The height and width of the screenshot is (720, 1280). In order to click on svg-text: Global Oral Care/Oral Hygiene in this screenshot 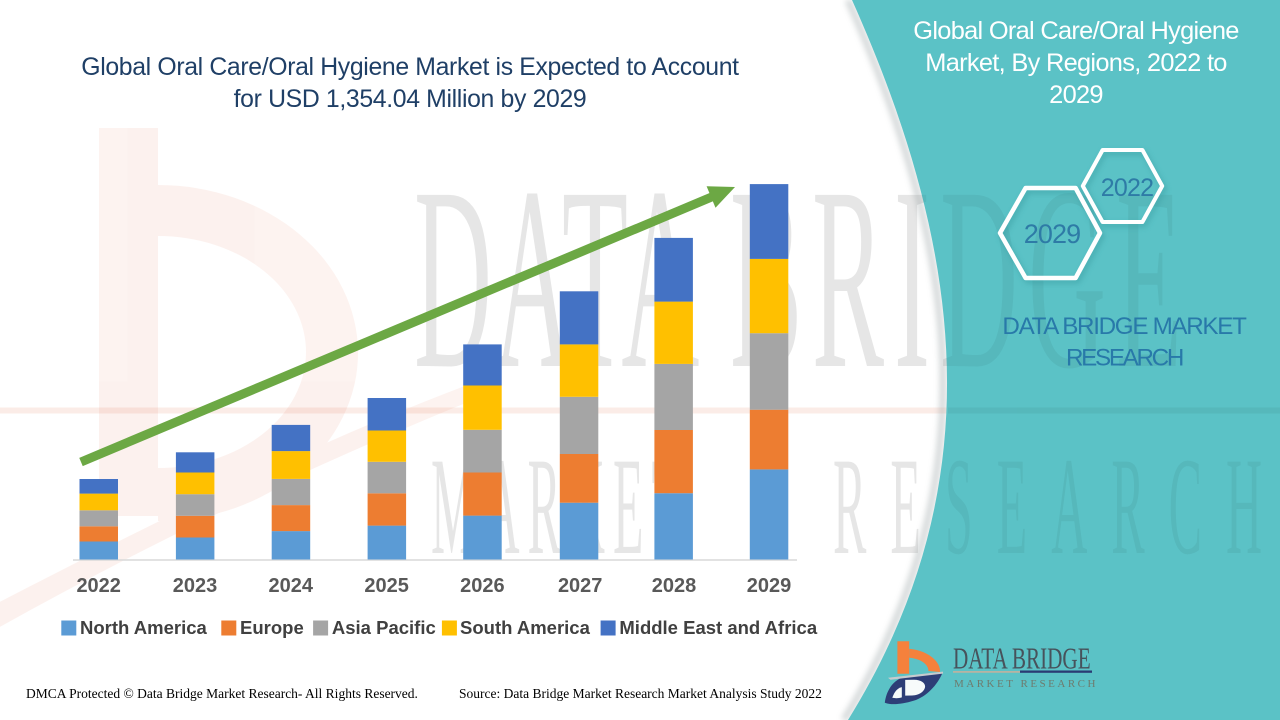, I will do `click(1075, 31)`.